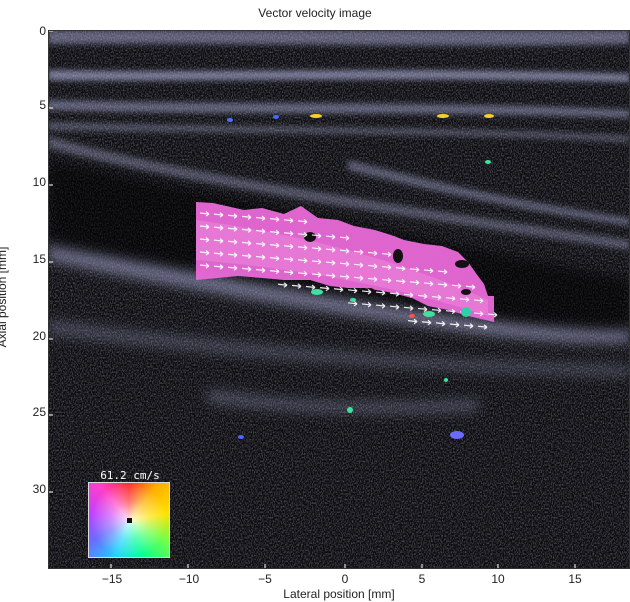  I want to click on y-tick-label: 25, so click(39, 412).